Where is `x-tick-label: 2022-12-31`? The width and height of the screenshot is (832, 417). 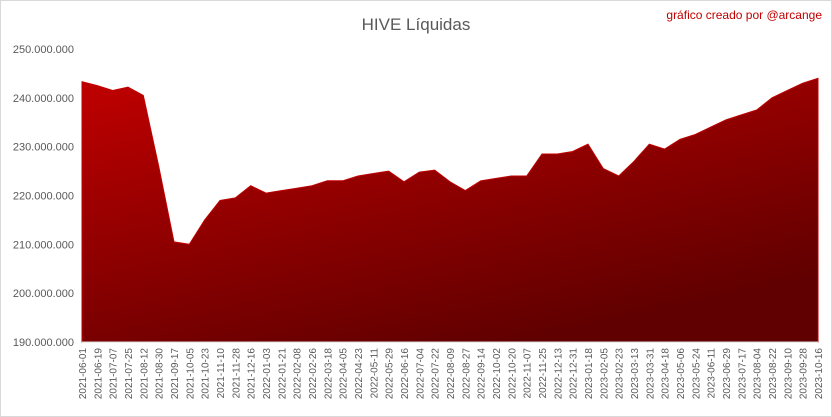
x-tick-label: 2022-12-31 is located at coordinates (574, 374).